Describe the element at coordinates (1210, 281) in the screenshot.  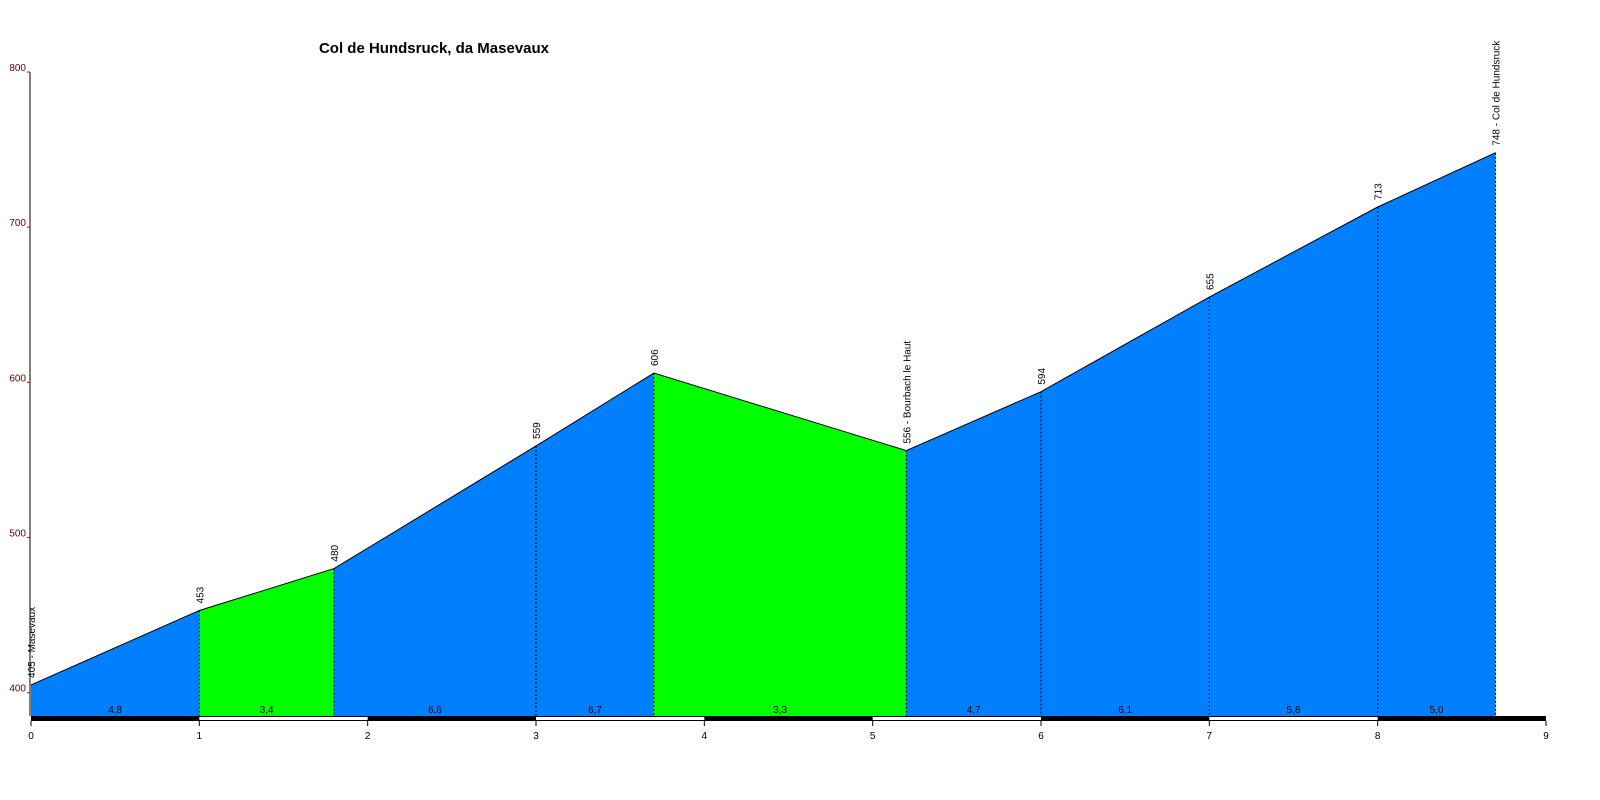
I see `point-label: 655` at that location.